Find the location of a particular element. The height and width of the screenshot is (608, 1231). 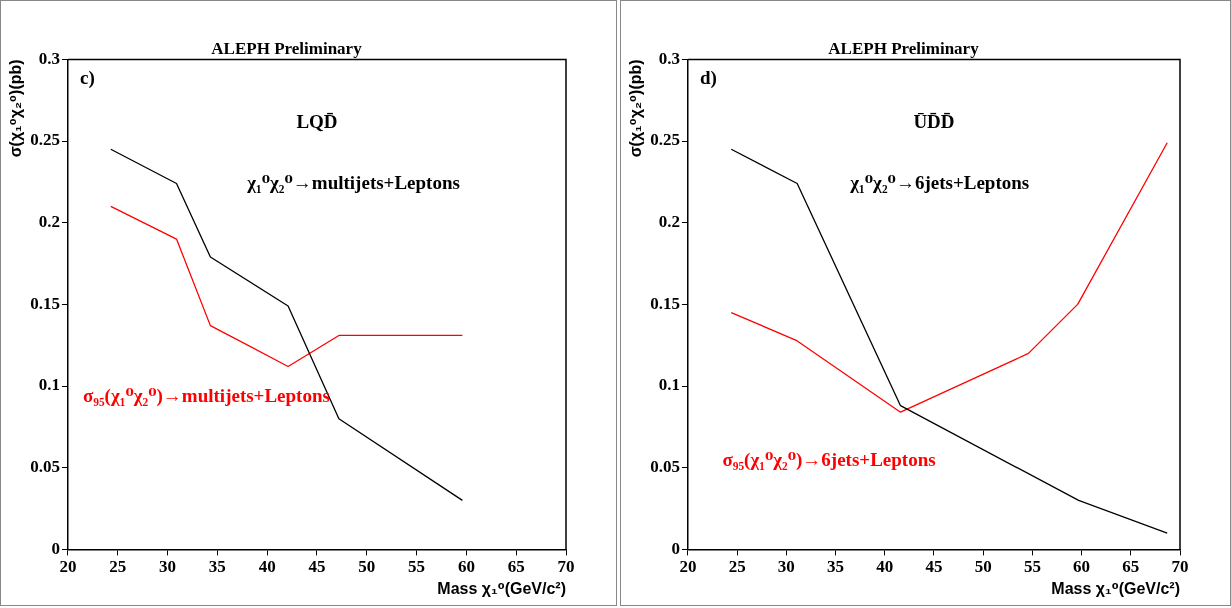

annotation: c) is located at coordinates (87, 78).